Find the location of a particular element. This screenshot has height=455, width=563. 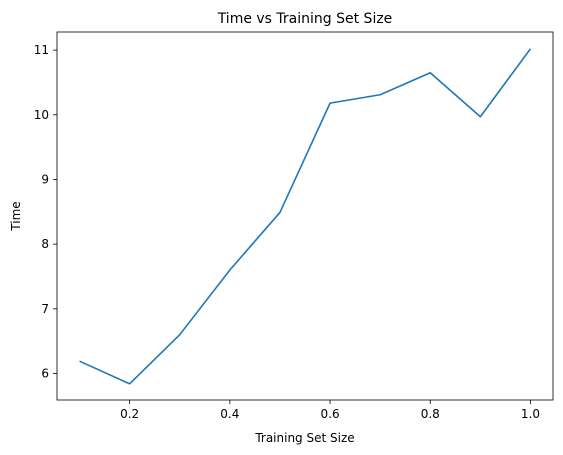

x-axis: 0.2 0.4 0.6 0.8 1.0 is located at coordinates (330, 410).